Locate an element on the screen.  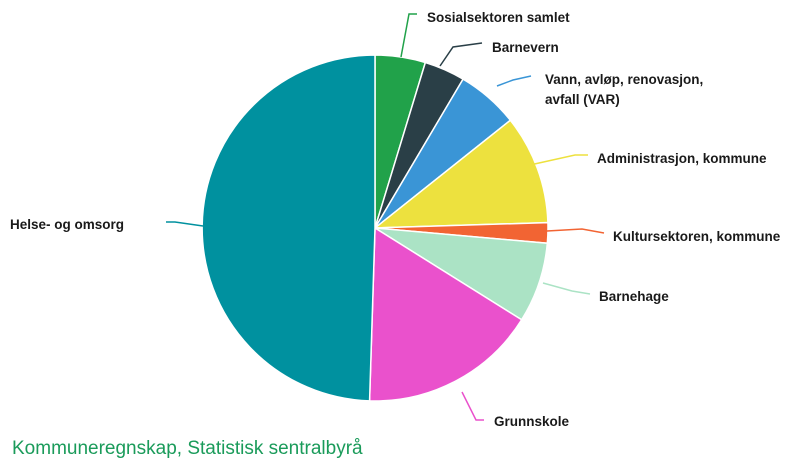
label-var-line1: Vann, avløp, renovasjon, is located at coordinates (624, 79).